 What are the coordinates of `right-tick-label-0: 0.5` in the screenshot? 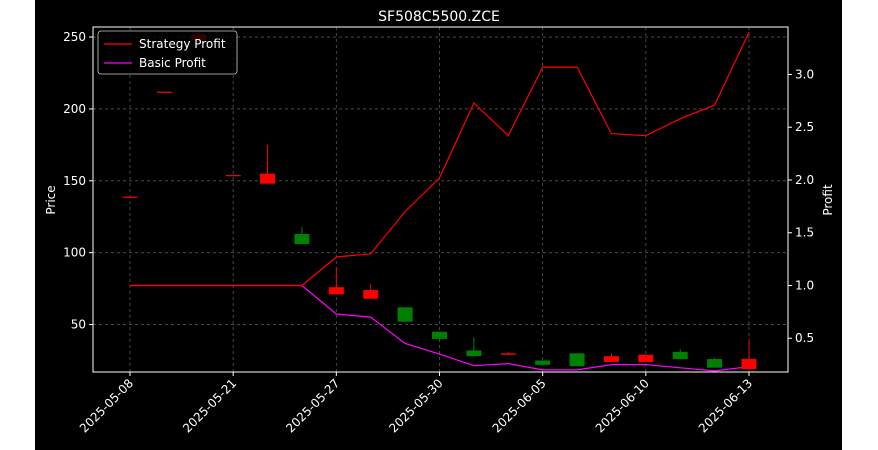 It's located at (804, 338).